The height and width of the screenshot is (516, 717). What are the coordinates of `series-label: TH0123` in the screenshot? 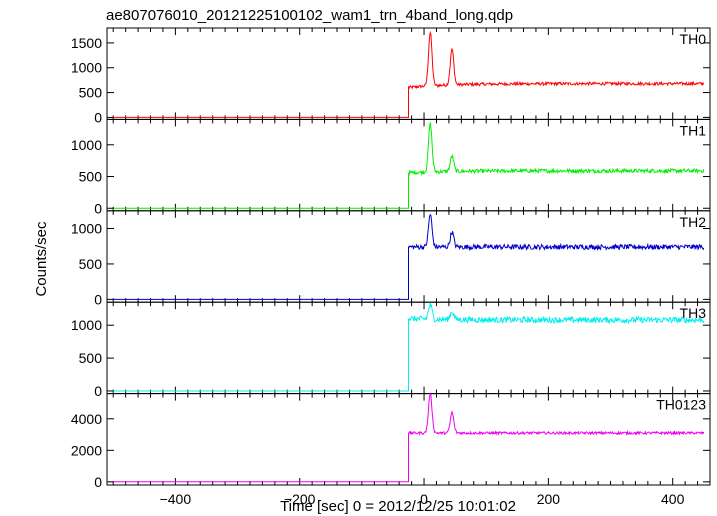 It's located at (681, 405).